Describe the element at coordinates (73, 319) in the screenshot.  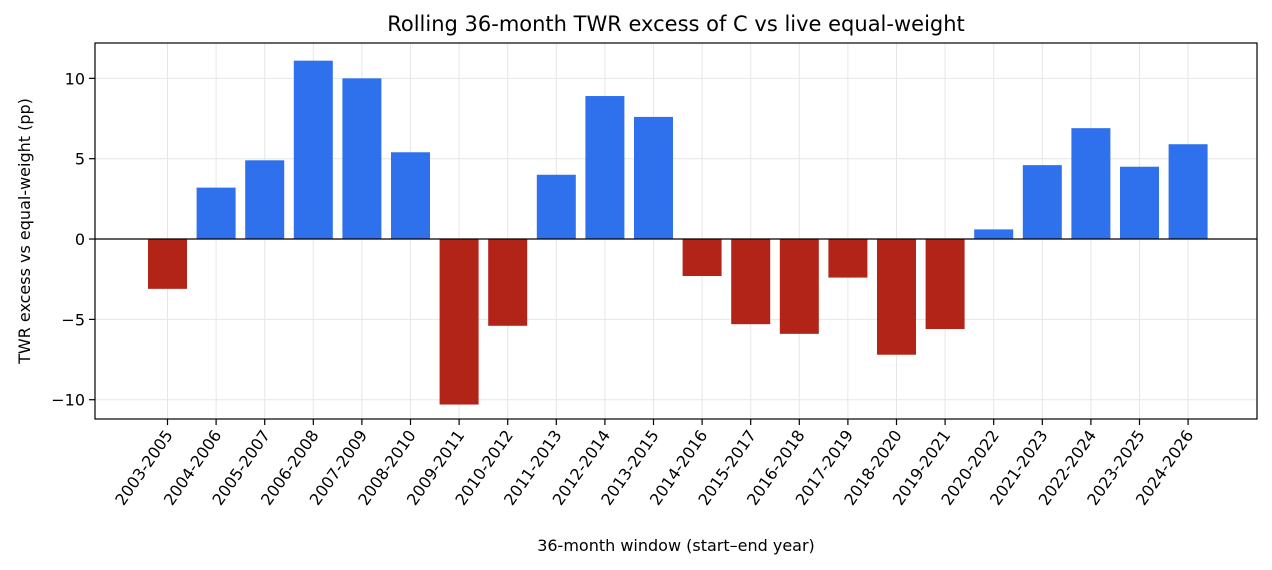
I see `y-tick-label: −5` at that location.